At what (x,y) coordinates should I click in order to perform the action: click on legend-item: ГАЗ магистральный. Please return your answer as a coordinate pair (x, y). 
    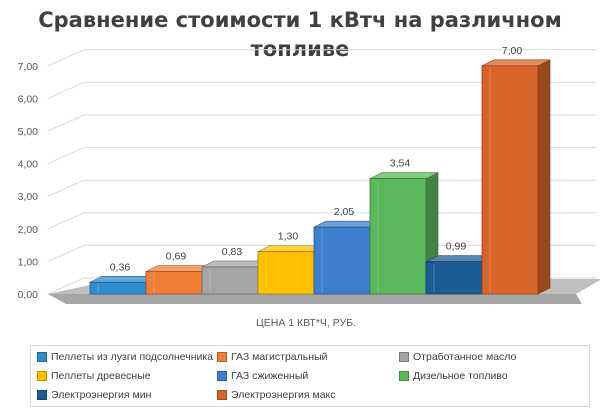
    Looking at the image, I should click on (272, 357).